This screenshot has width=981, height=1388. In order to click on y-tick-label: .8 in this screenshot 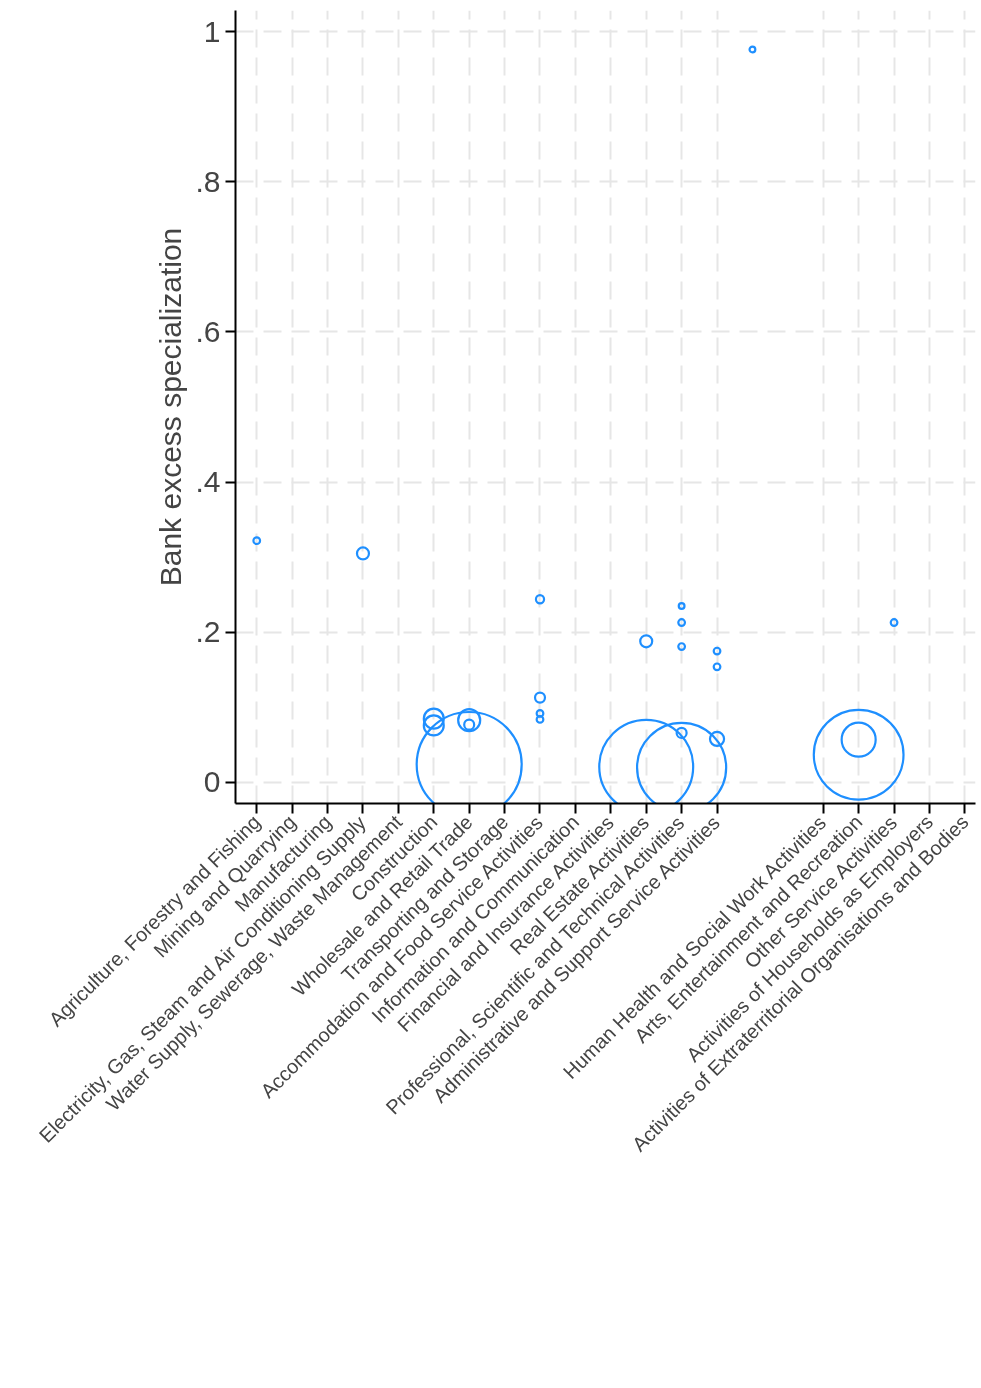, I will do `click(208, 181)`.